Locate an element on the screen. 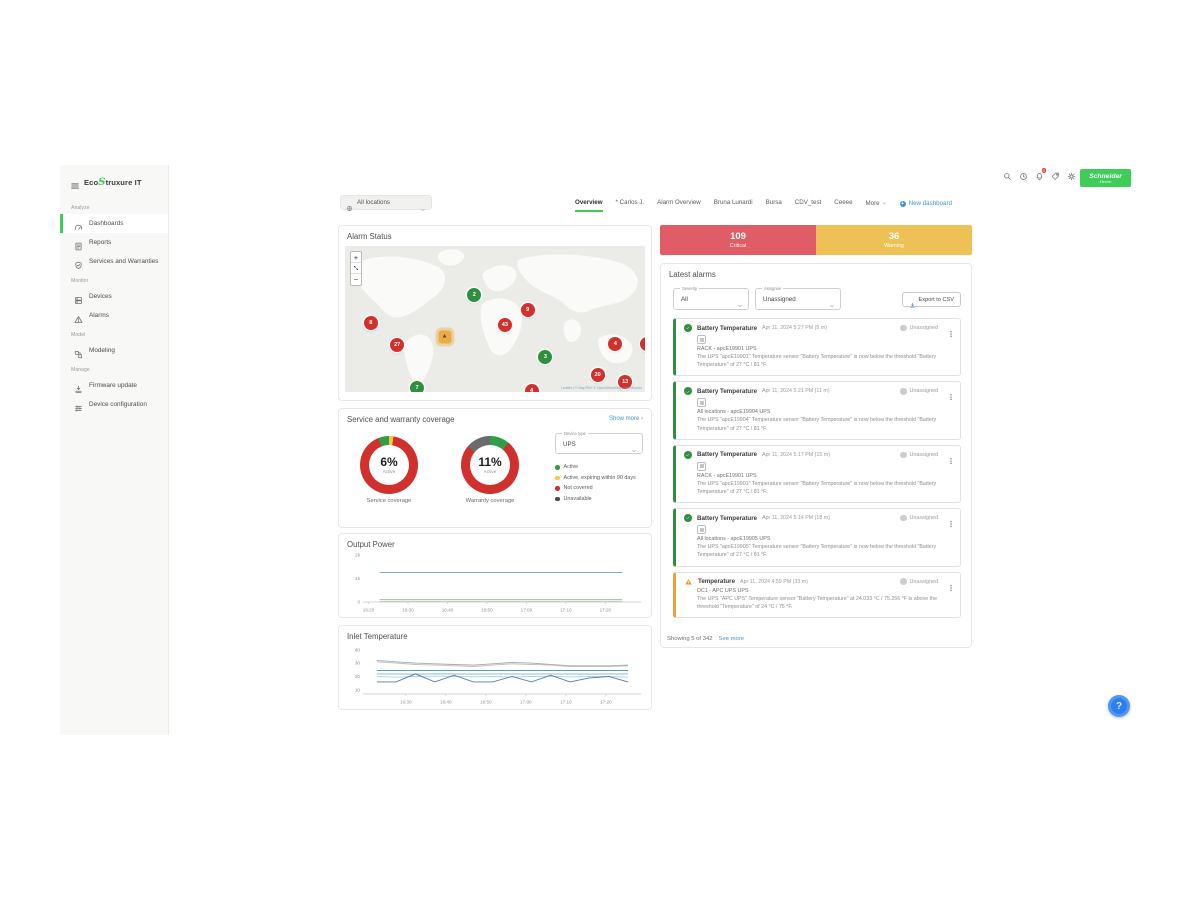 The width and height of the screenshot is (1200, 900). sidebar-item-dashboards: Dashboards is located at coordinates (114, 223).